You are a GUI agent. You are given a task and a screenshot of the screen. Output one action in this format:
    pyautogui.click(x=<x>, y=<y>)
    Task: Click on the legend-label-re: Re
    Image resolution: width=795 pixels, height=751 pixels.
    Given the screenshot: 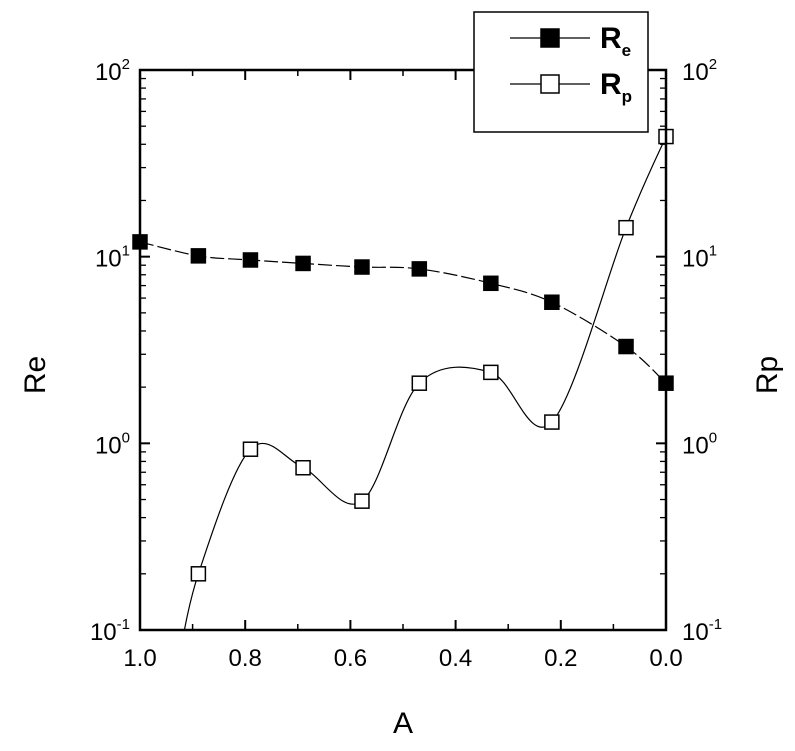 What is the action you would take?
    pyautogui.click(x=615, y=41)
    